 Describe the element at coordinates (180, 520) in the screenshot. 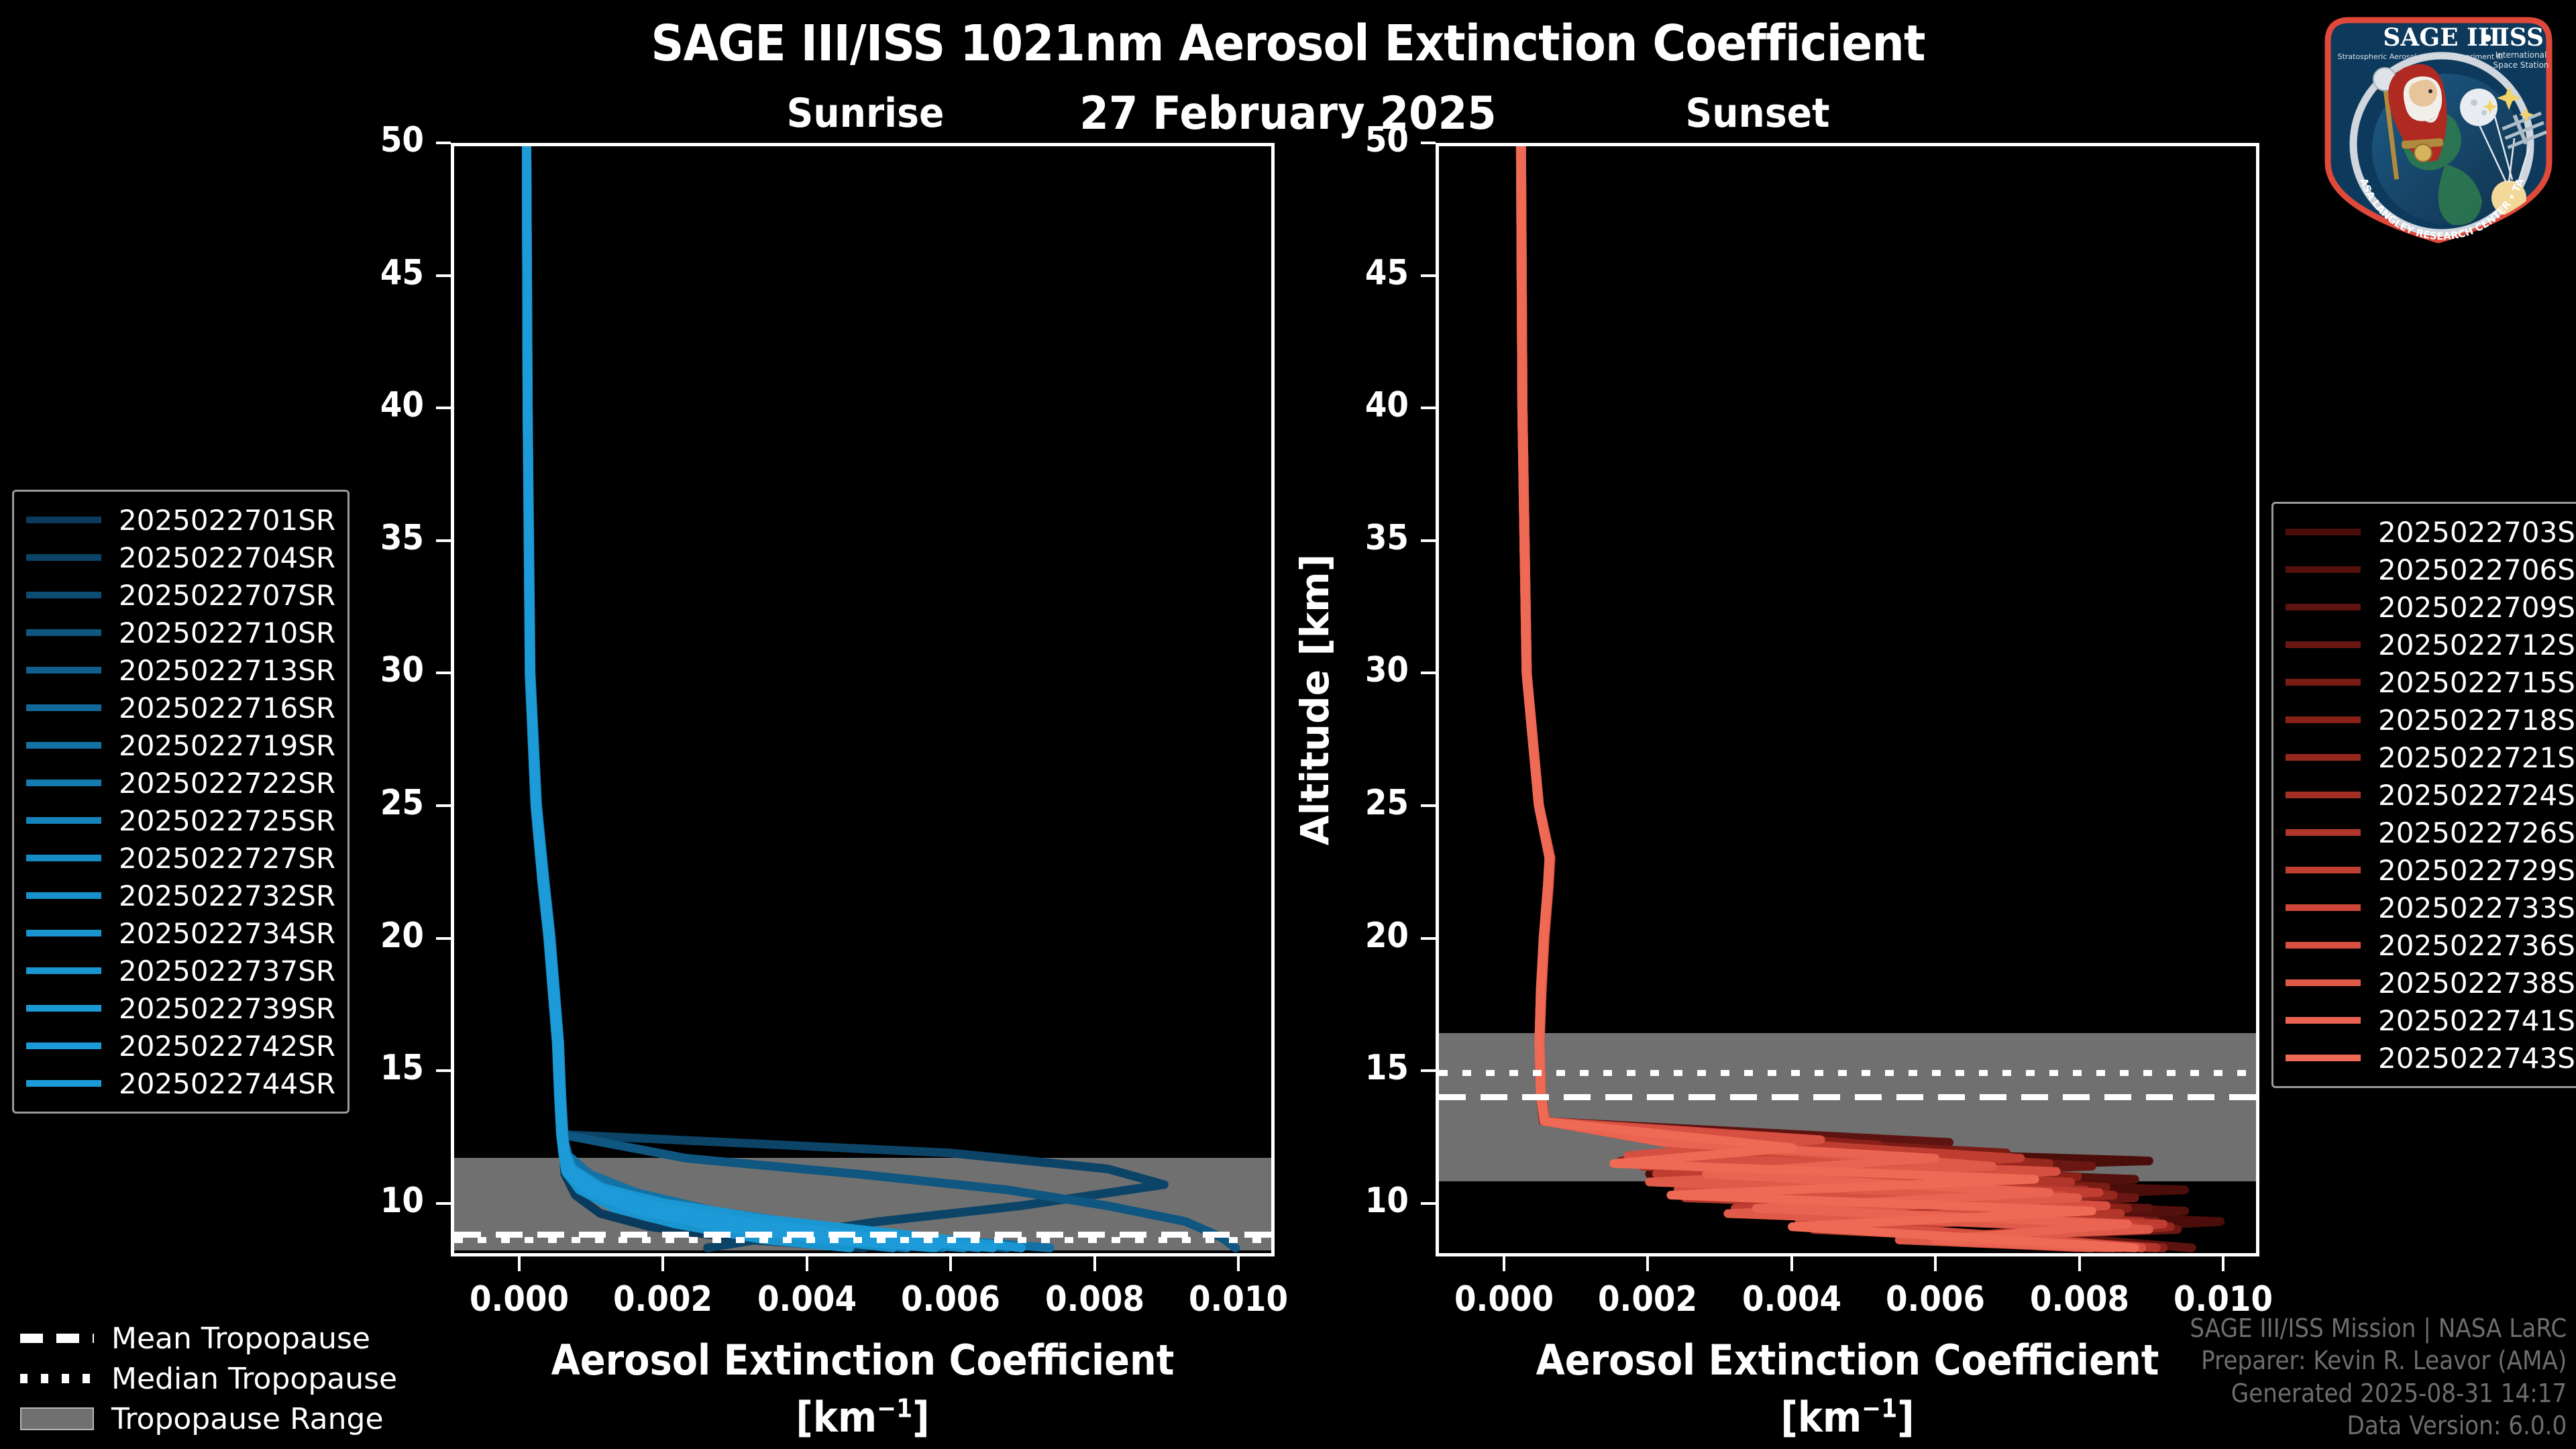

I see `sunrise-legend-item: 2025022701SR` at that location.